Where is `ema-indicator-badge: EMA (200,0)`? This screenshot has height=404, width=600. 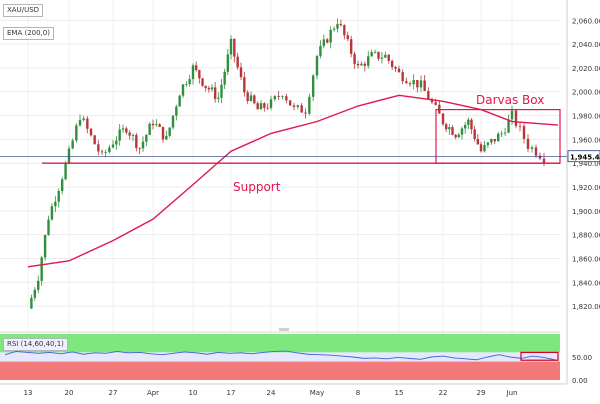 ema-indicator-badge: EMA (200,0) is located at coordinates (28, 33).